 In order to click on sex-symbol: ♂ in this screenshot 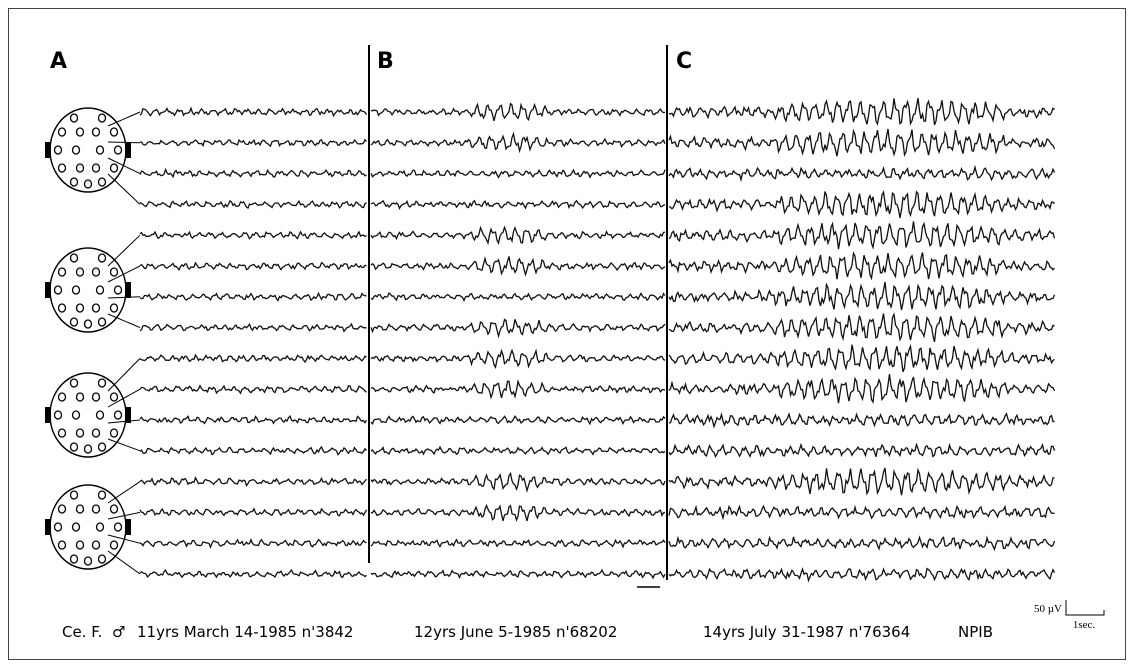, I will do `click(118, 632)`.